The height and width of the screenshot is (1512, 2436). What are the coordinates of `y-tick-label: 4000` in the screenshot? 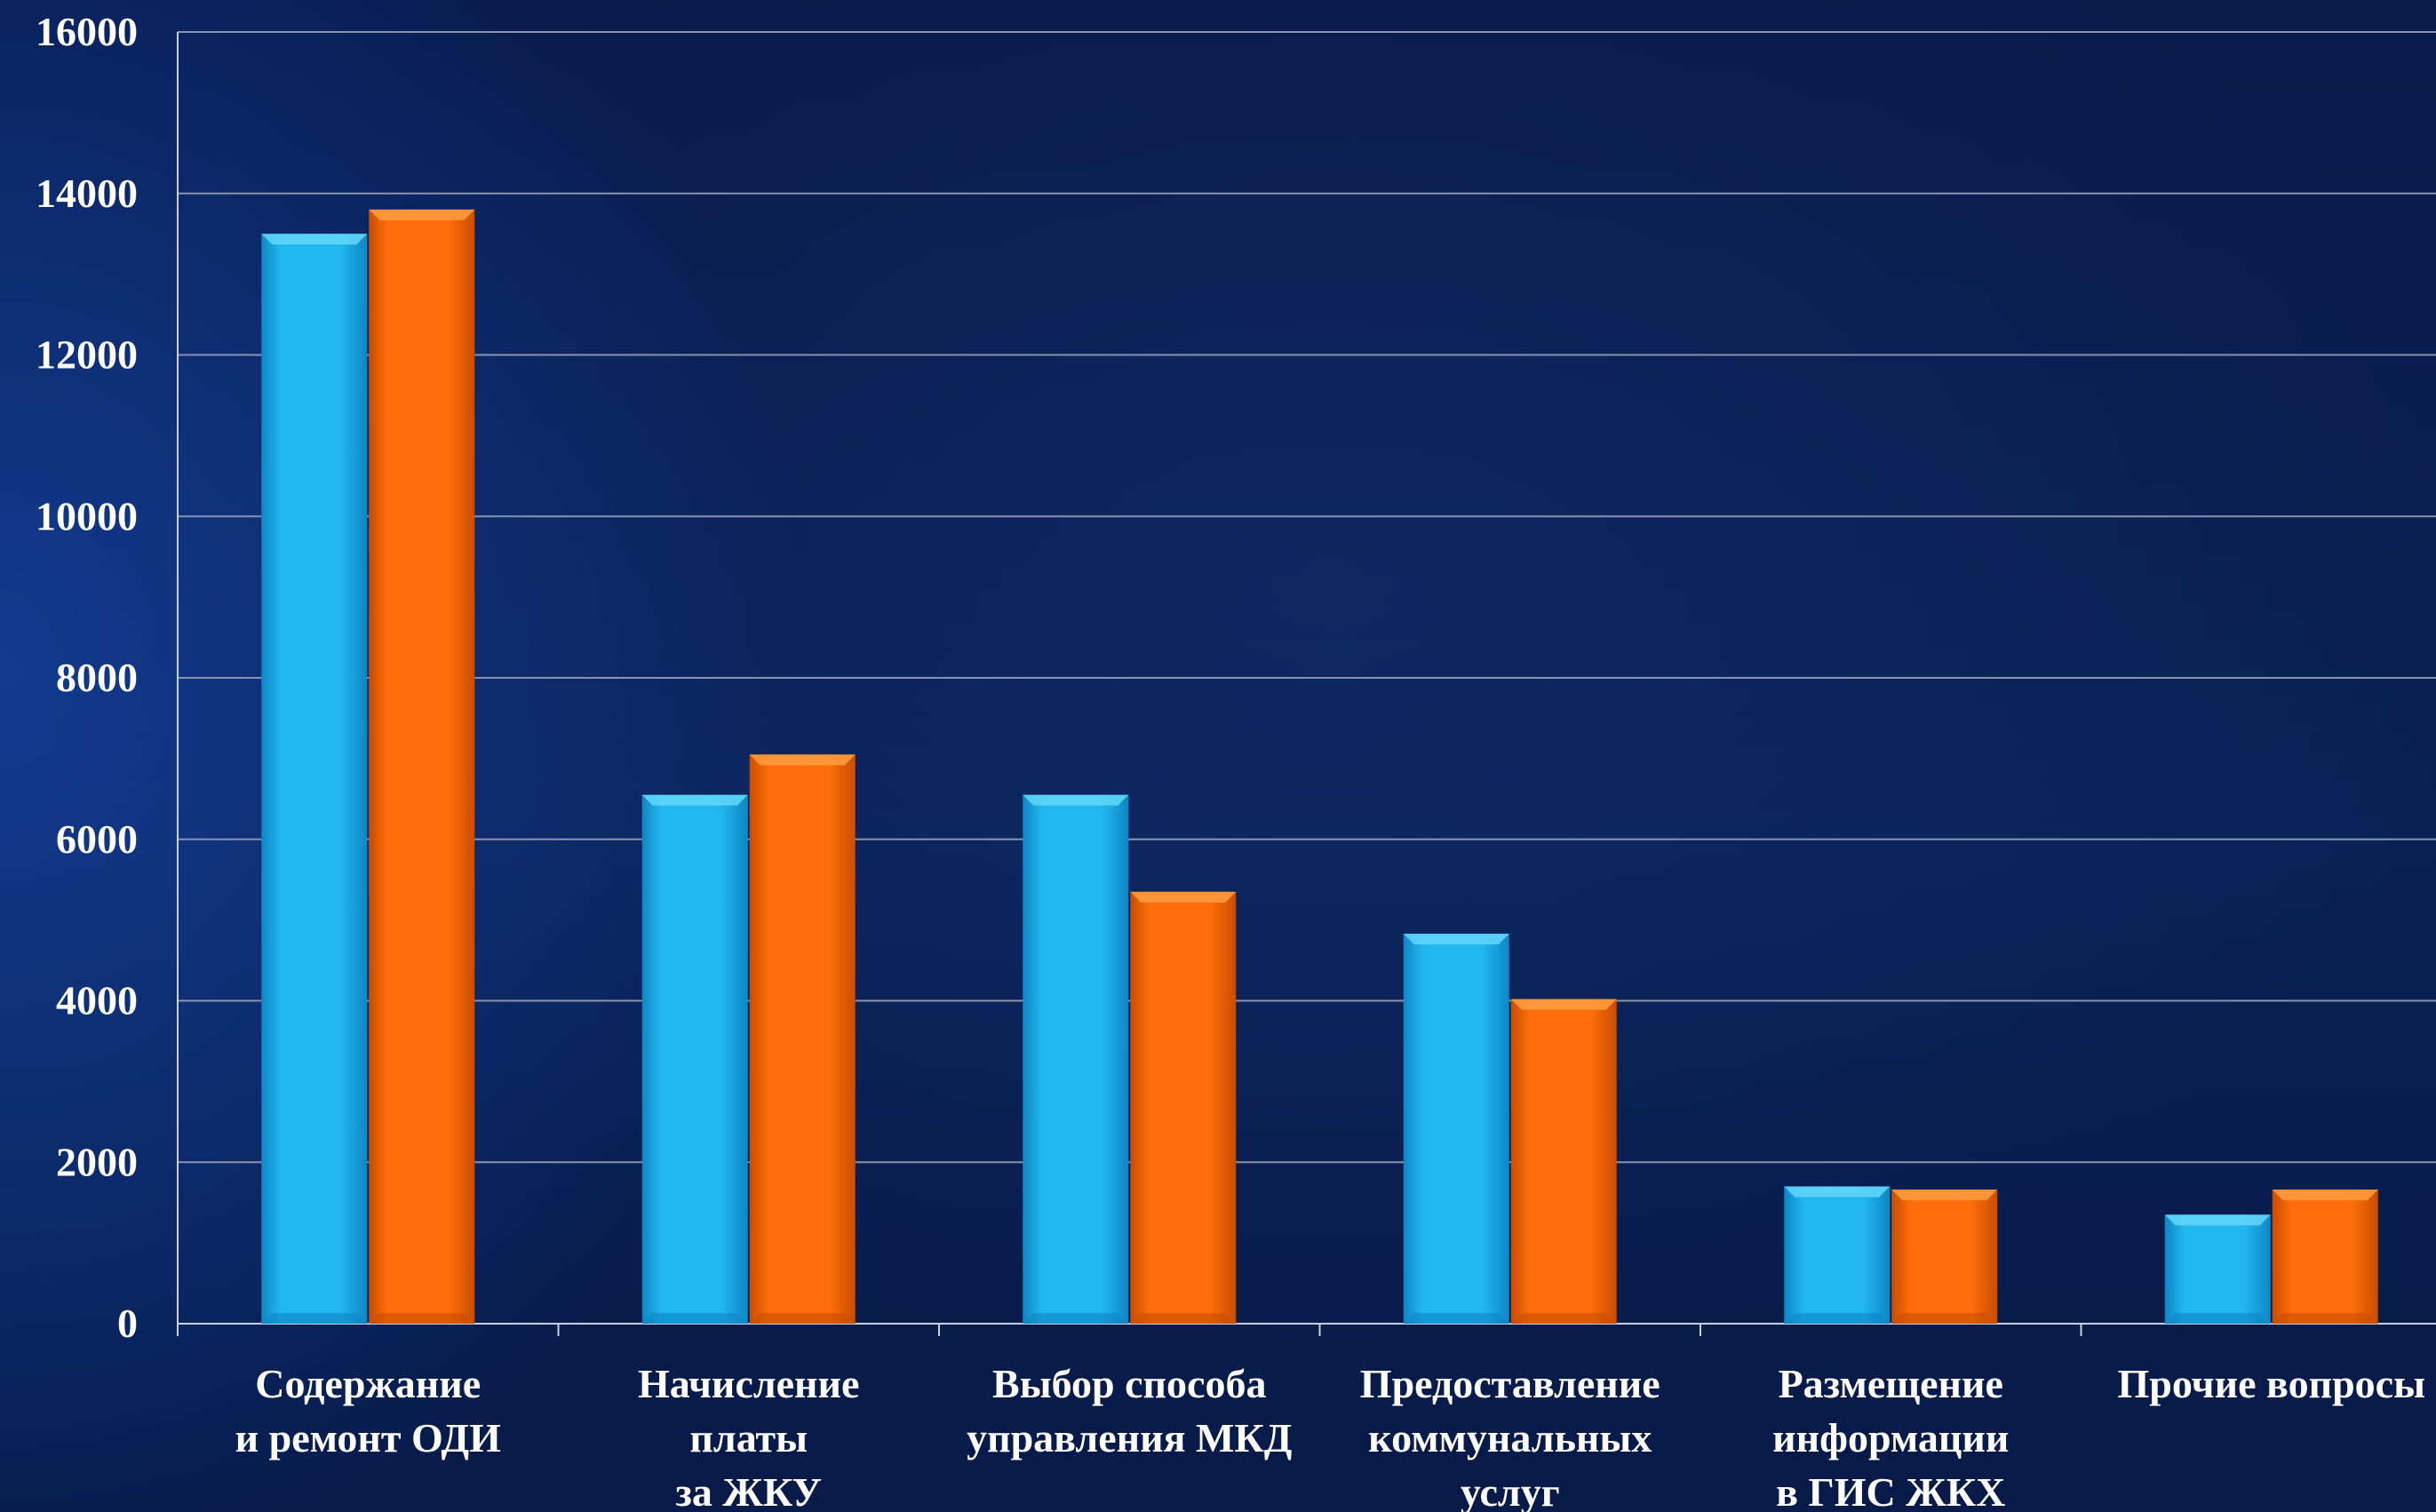 It's located at (97, 1000).